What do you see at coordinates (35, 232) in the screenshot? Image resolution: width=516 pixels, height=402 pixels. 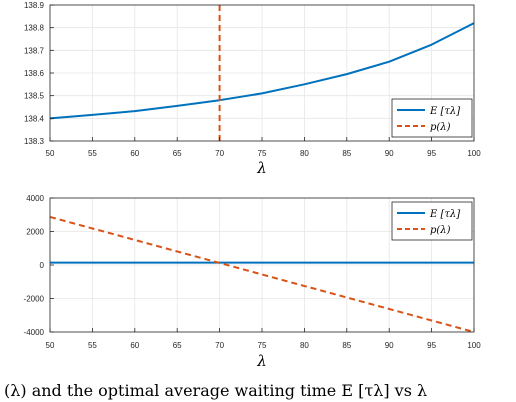 I see `y-tick-label: 2000` at bounding box center [35, 232].